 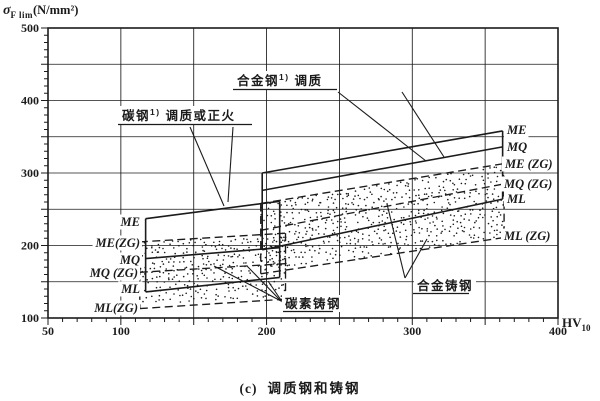 I want to click on grade-label-right-mq: MQ, so click(x=516, y=147).